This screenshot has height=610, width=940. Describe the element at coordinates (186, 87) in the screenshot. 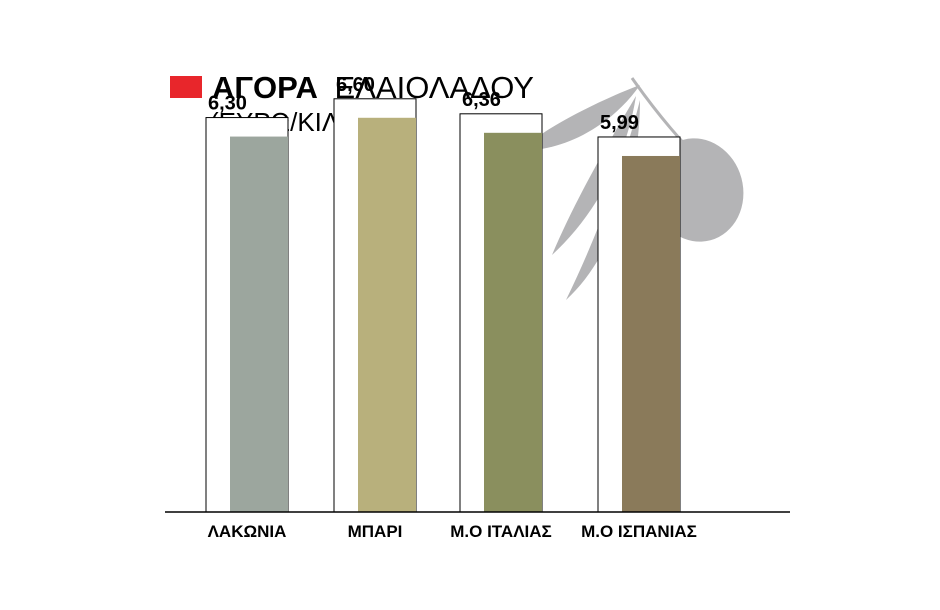

I see `red-square-icon` at that location.